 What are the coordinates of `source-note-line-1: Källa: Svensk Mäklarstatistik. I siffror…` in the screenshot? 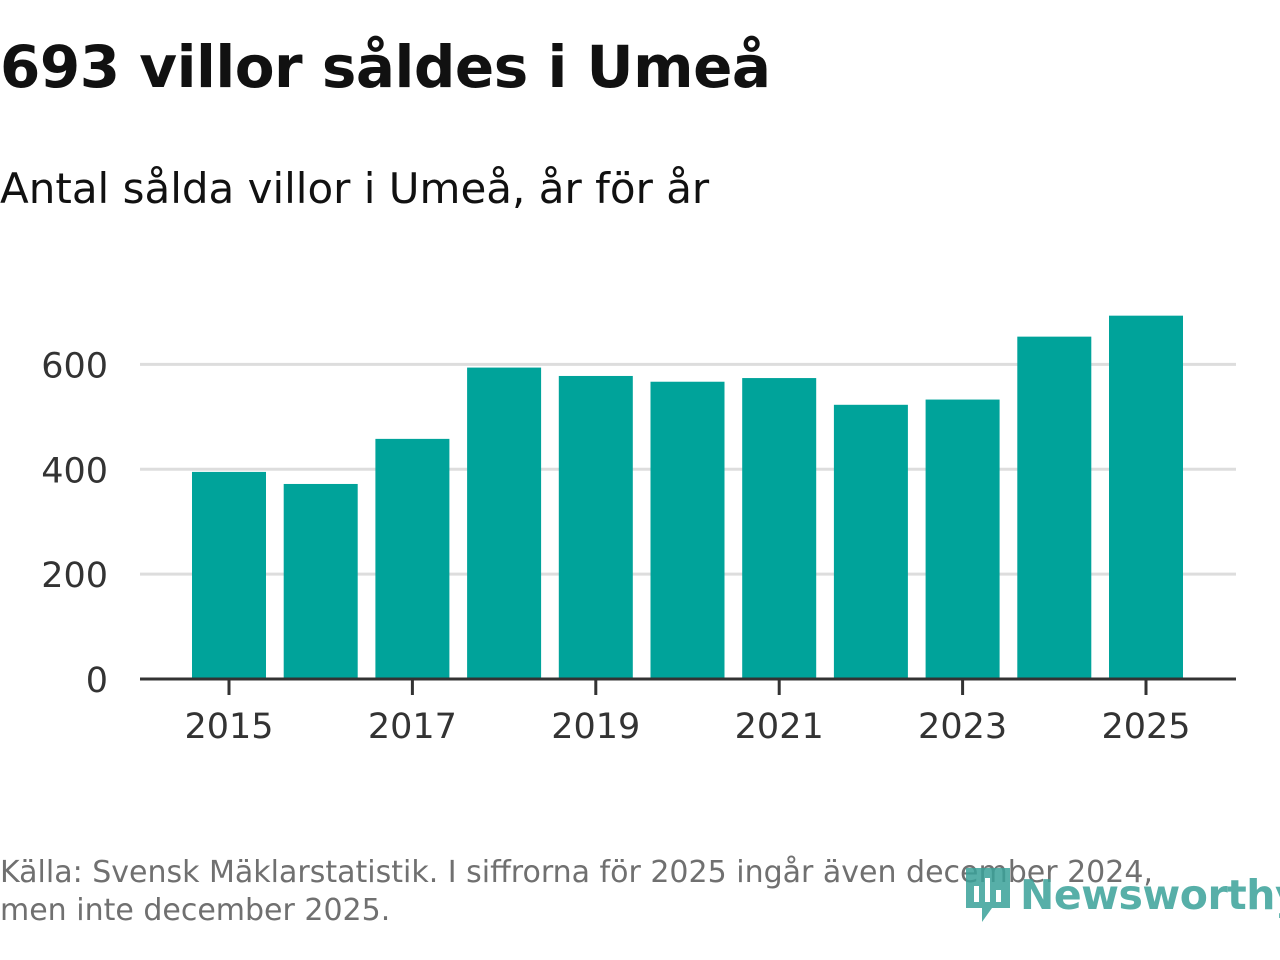 It's located at (576, 872).